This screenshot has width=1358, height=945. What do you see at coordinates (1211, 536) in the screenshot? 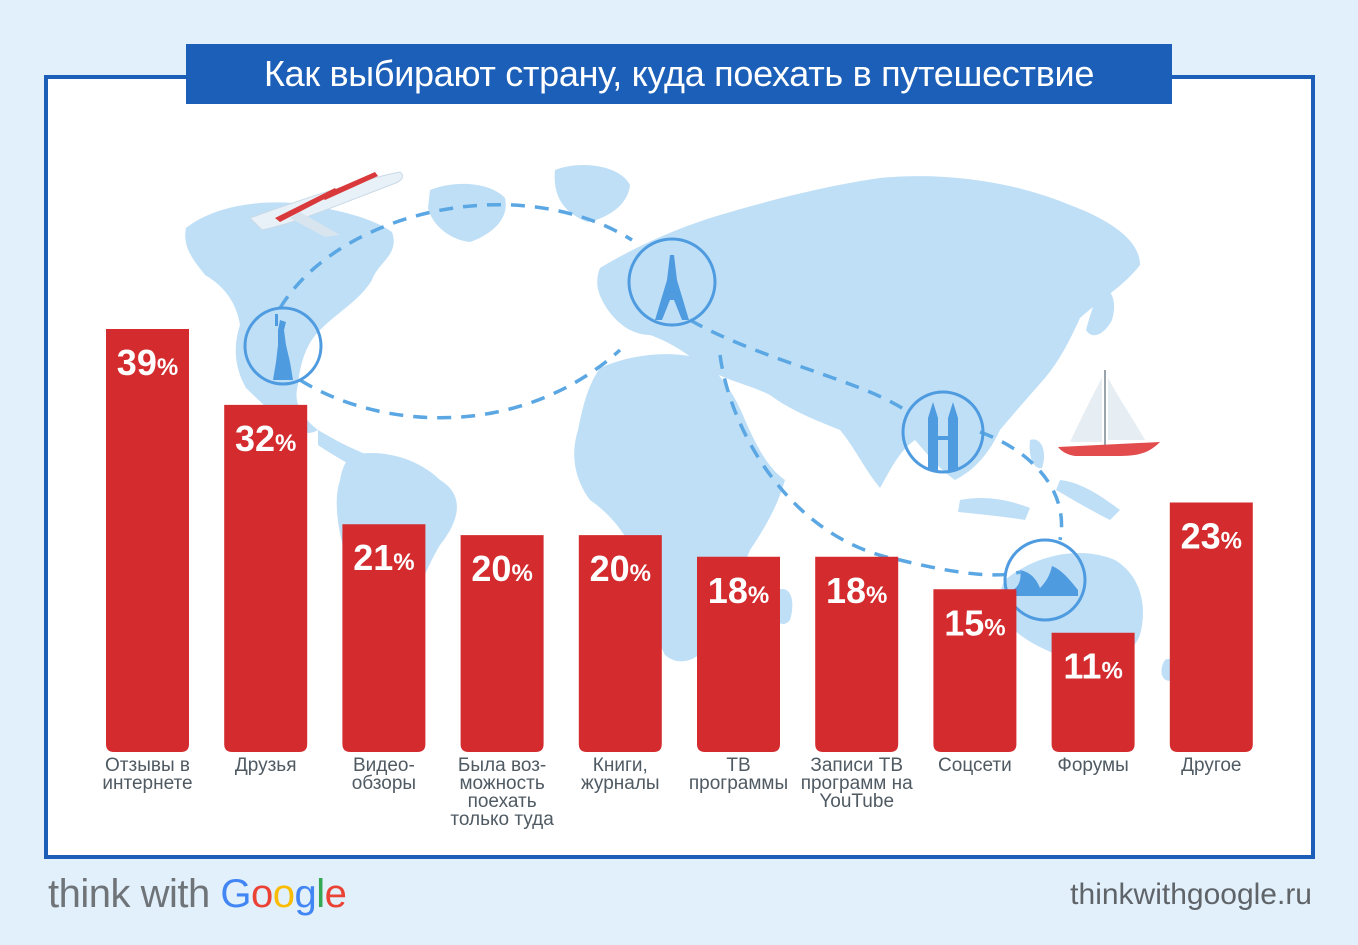
I see `bar-value-label: 23%` at bounding box center [1211, 536].